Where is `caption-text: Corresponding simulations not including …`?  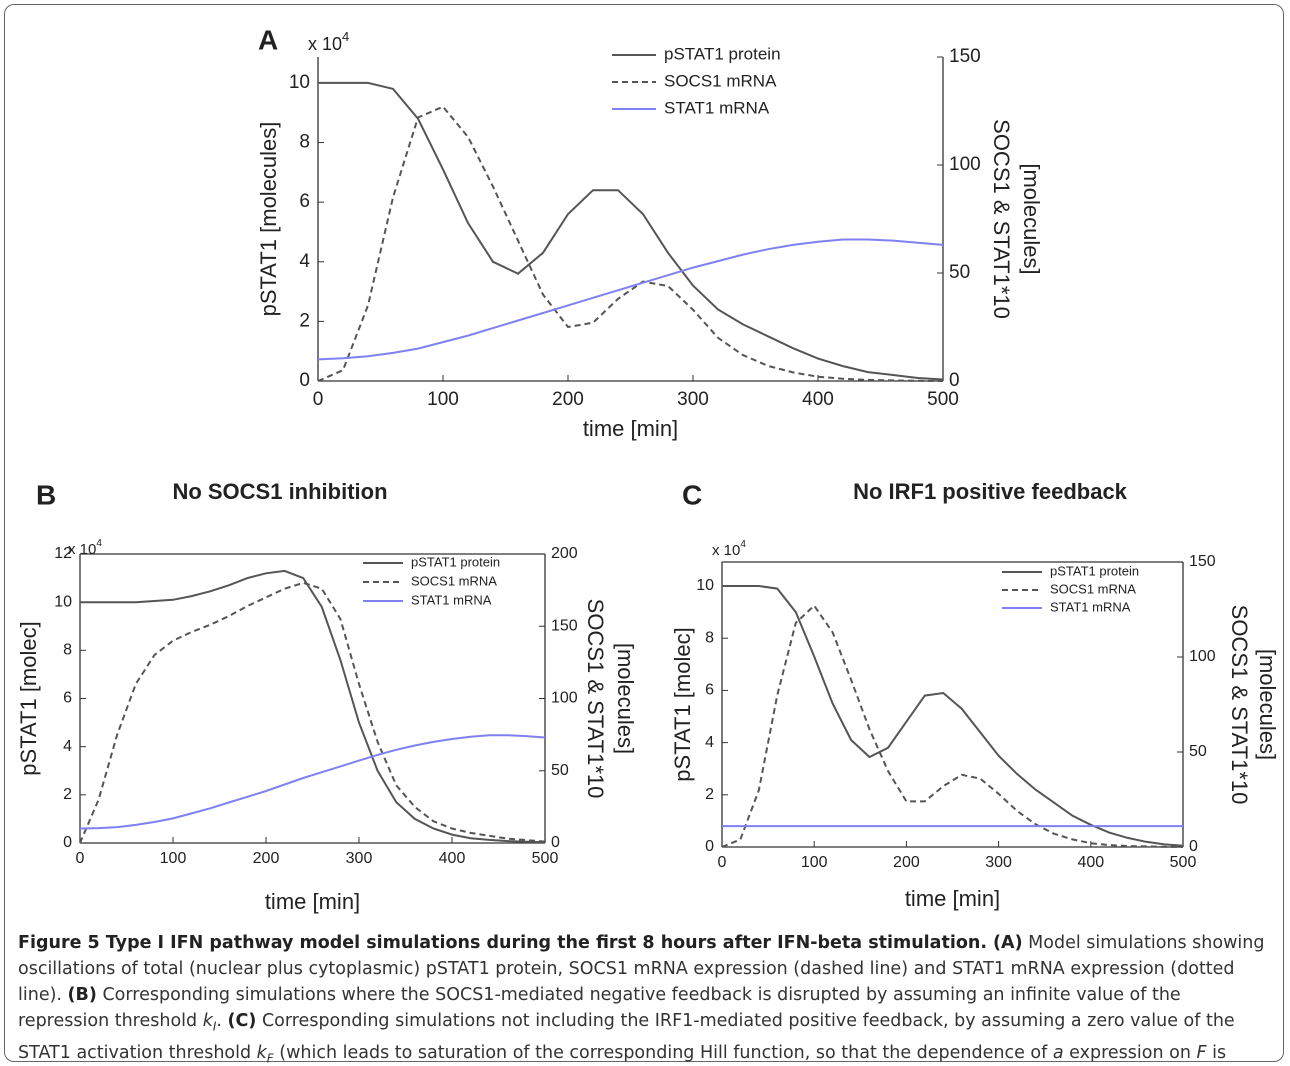
caption-text: Corresponding simulations not including … is located at coordinates (626, 1037).